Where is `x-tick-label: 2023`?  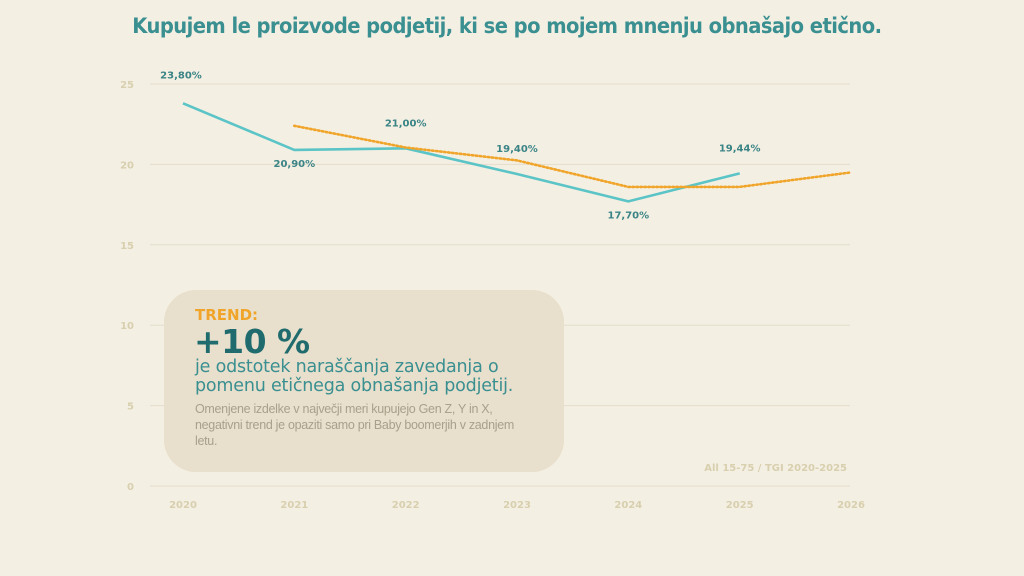
x-tick-label: 2023 is located at coordinates (517, 505).